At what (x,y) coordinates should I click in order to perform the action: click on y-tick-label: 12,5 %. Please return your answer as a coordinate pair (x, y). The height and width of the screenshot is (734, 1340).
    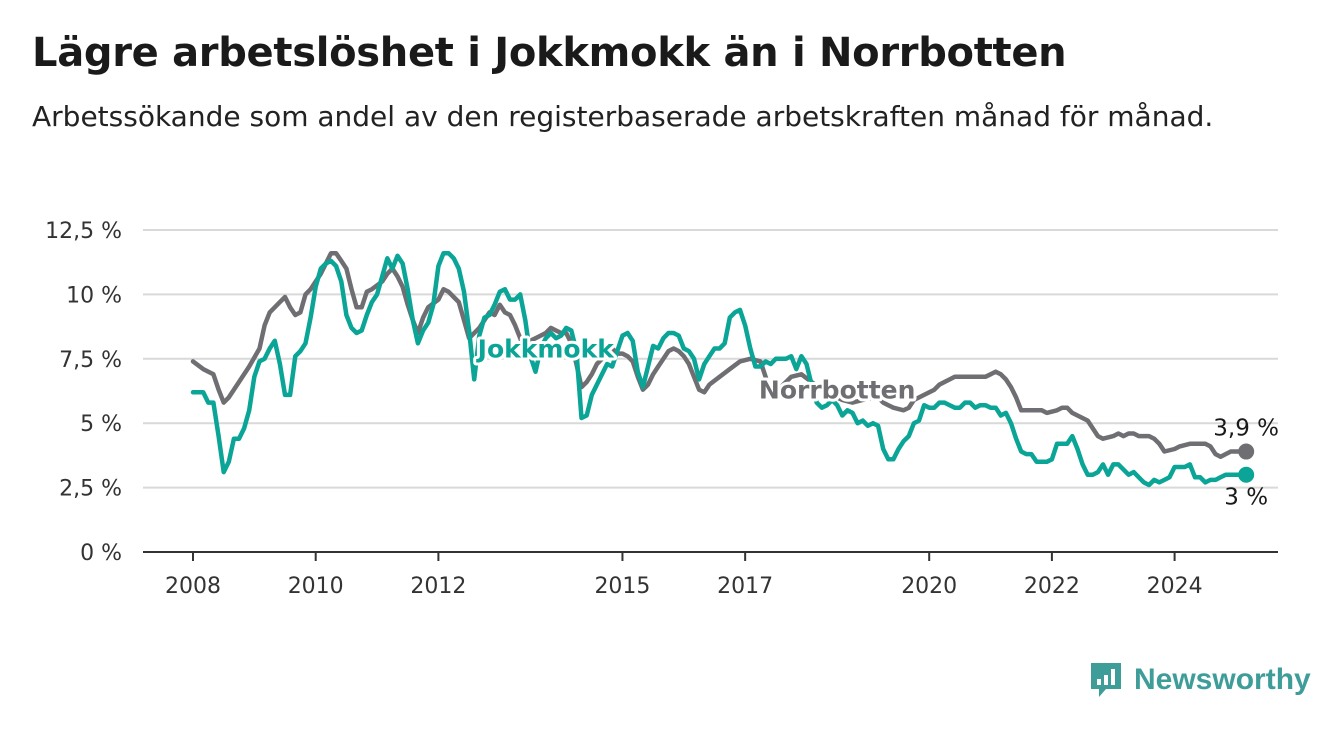
    Looking at the image, I should click on (83, 231).